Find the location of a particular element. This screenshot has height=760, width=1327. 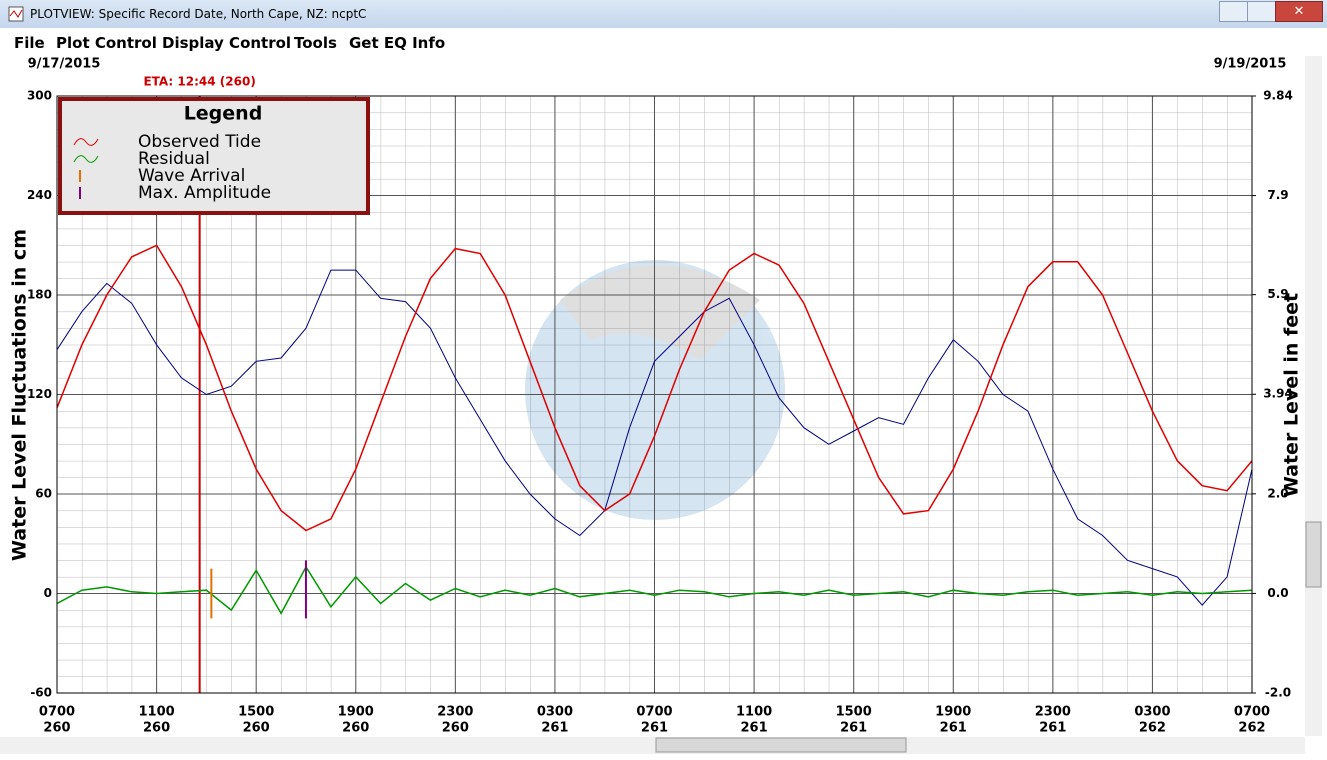

eta-label: ETA: 12:44 (260) is located at coordinates (199, 82).